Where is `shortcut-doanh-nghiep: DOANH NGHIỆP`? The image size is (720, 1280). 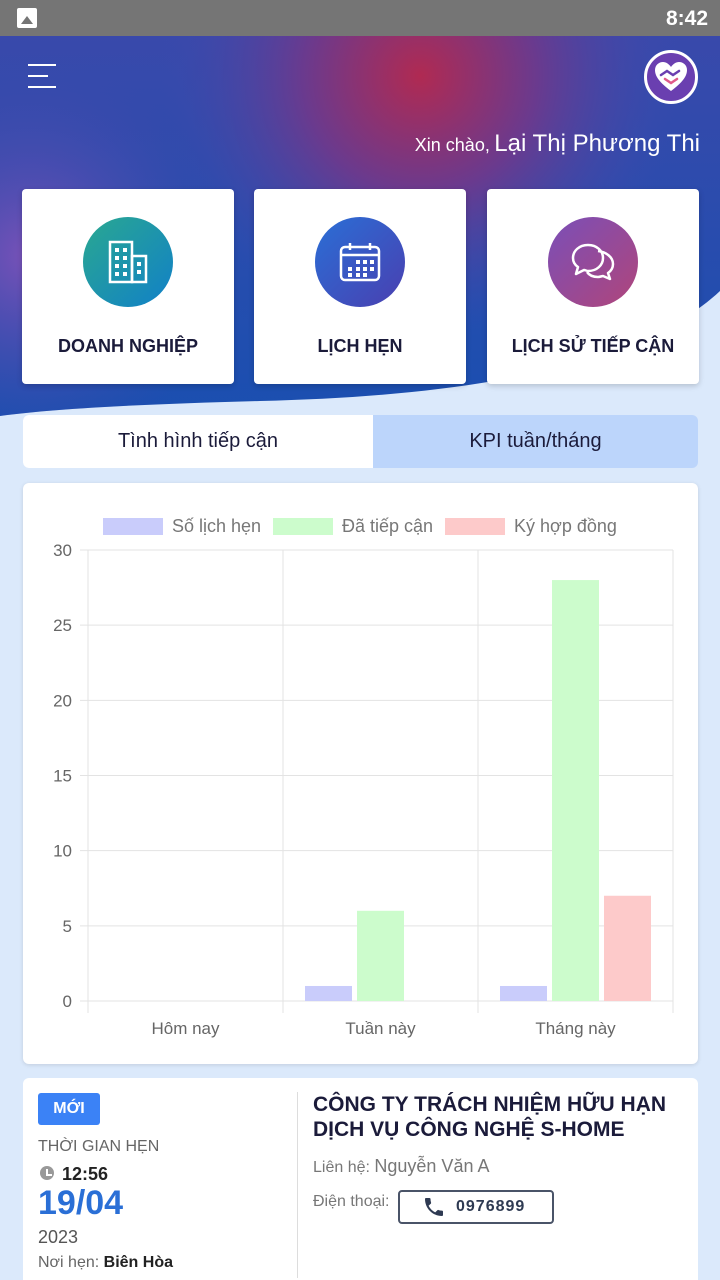 shortcut-doanh-nghiep: DOANH NGHIỆP is located at coordinates (128, 286).